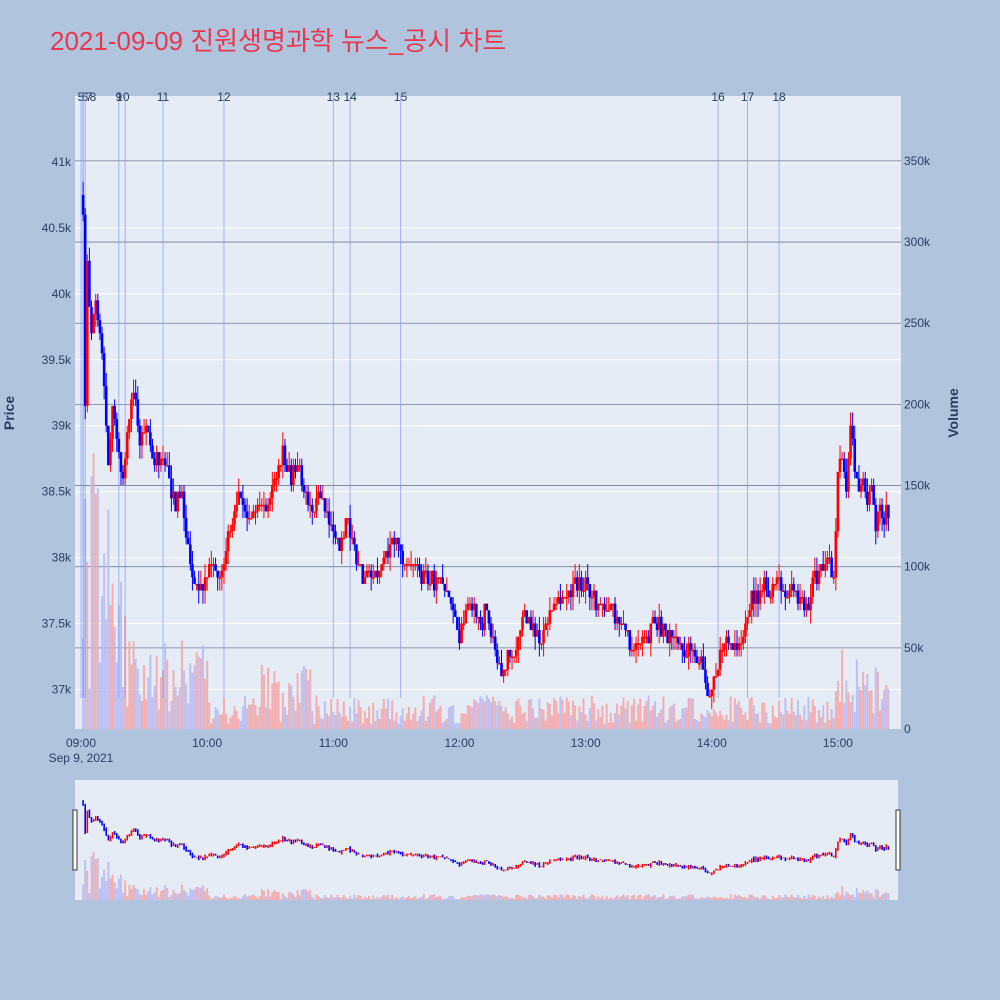  I want to click on range-slider-right-handle, so click(898, 840).